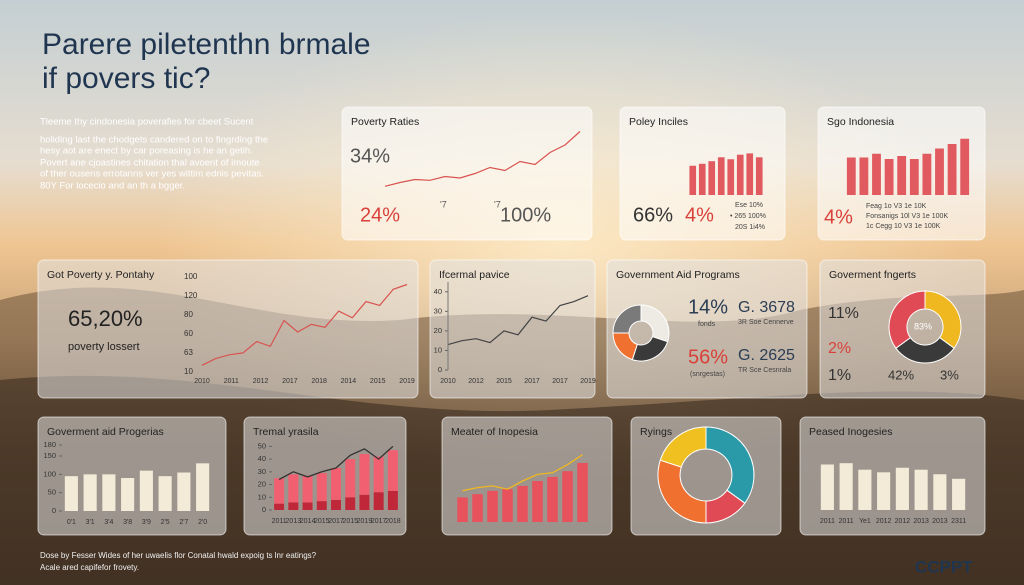 The image size is (1024, 585). Describe the element at coordinates (525, 215) in the screenshot. I see `panel-note: 100%` at that location.